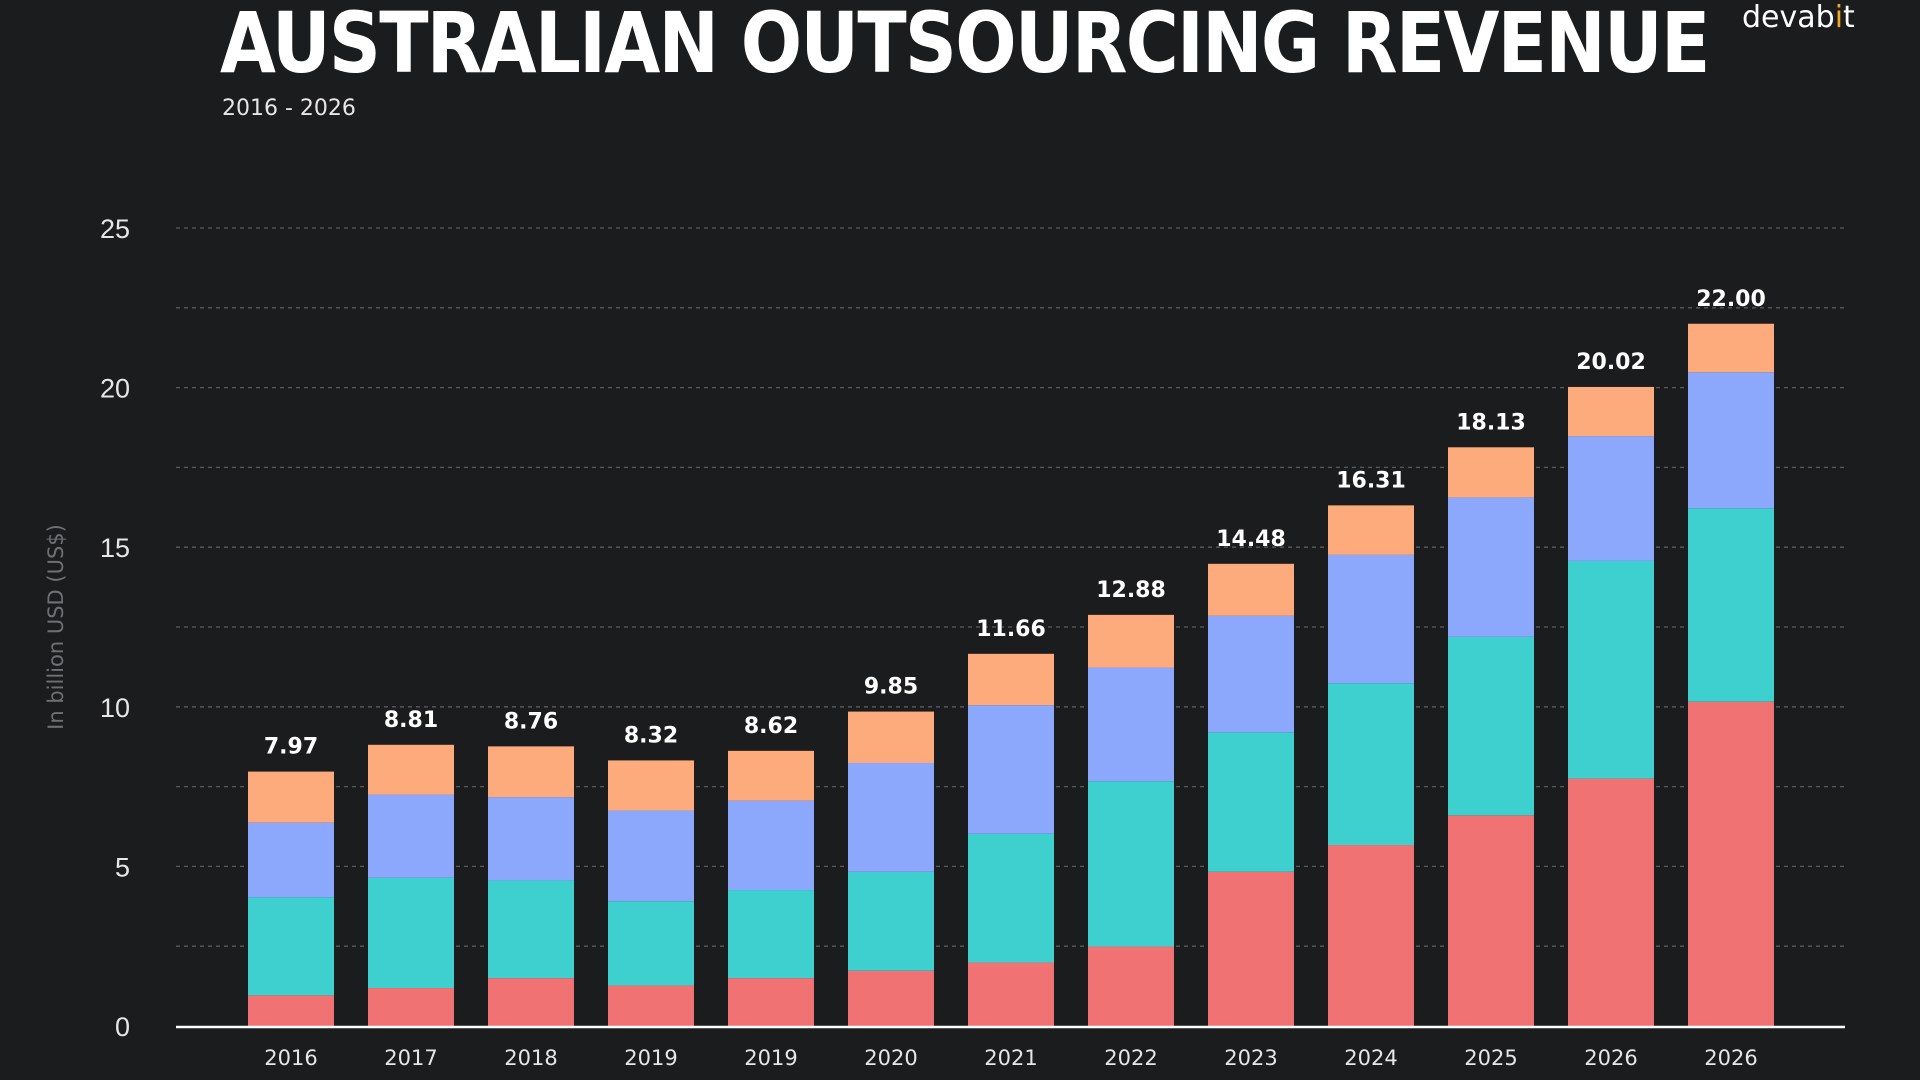 The height and width of the screenshot is (1080, 1920). I want to click on data-label: 22.00, so click(1731, 299).